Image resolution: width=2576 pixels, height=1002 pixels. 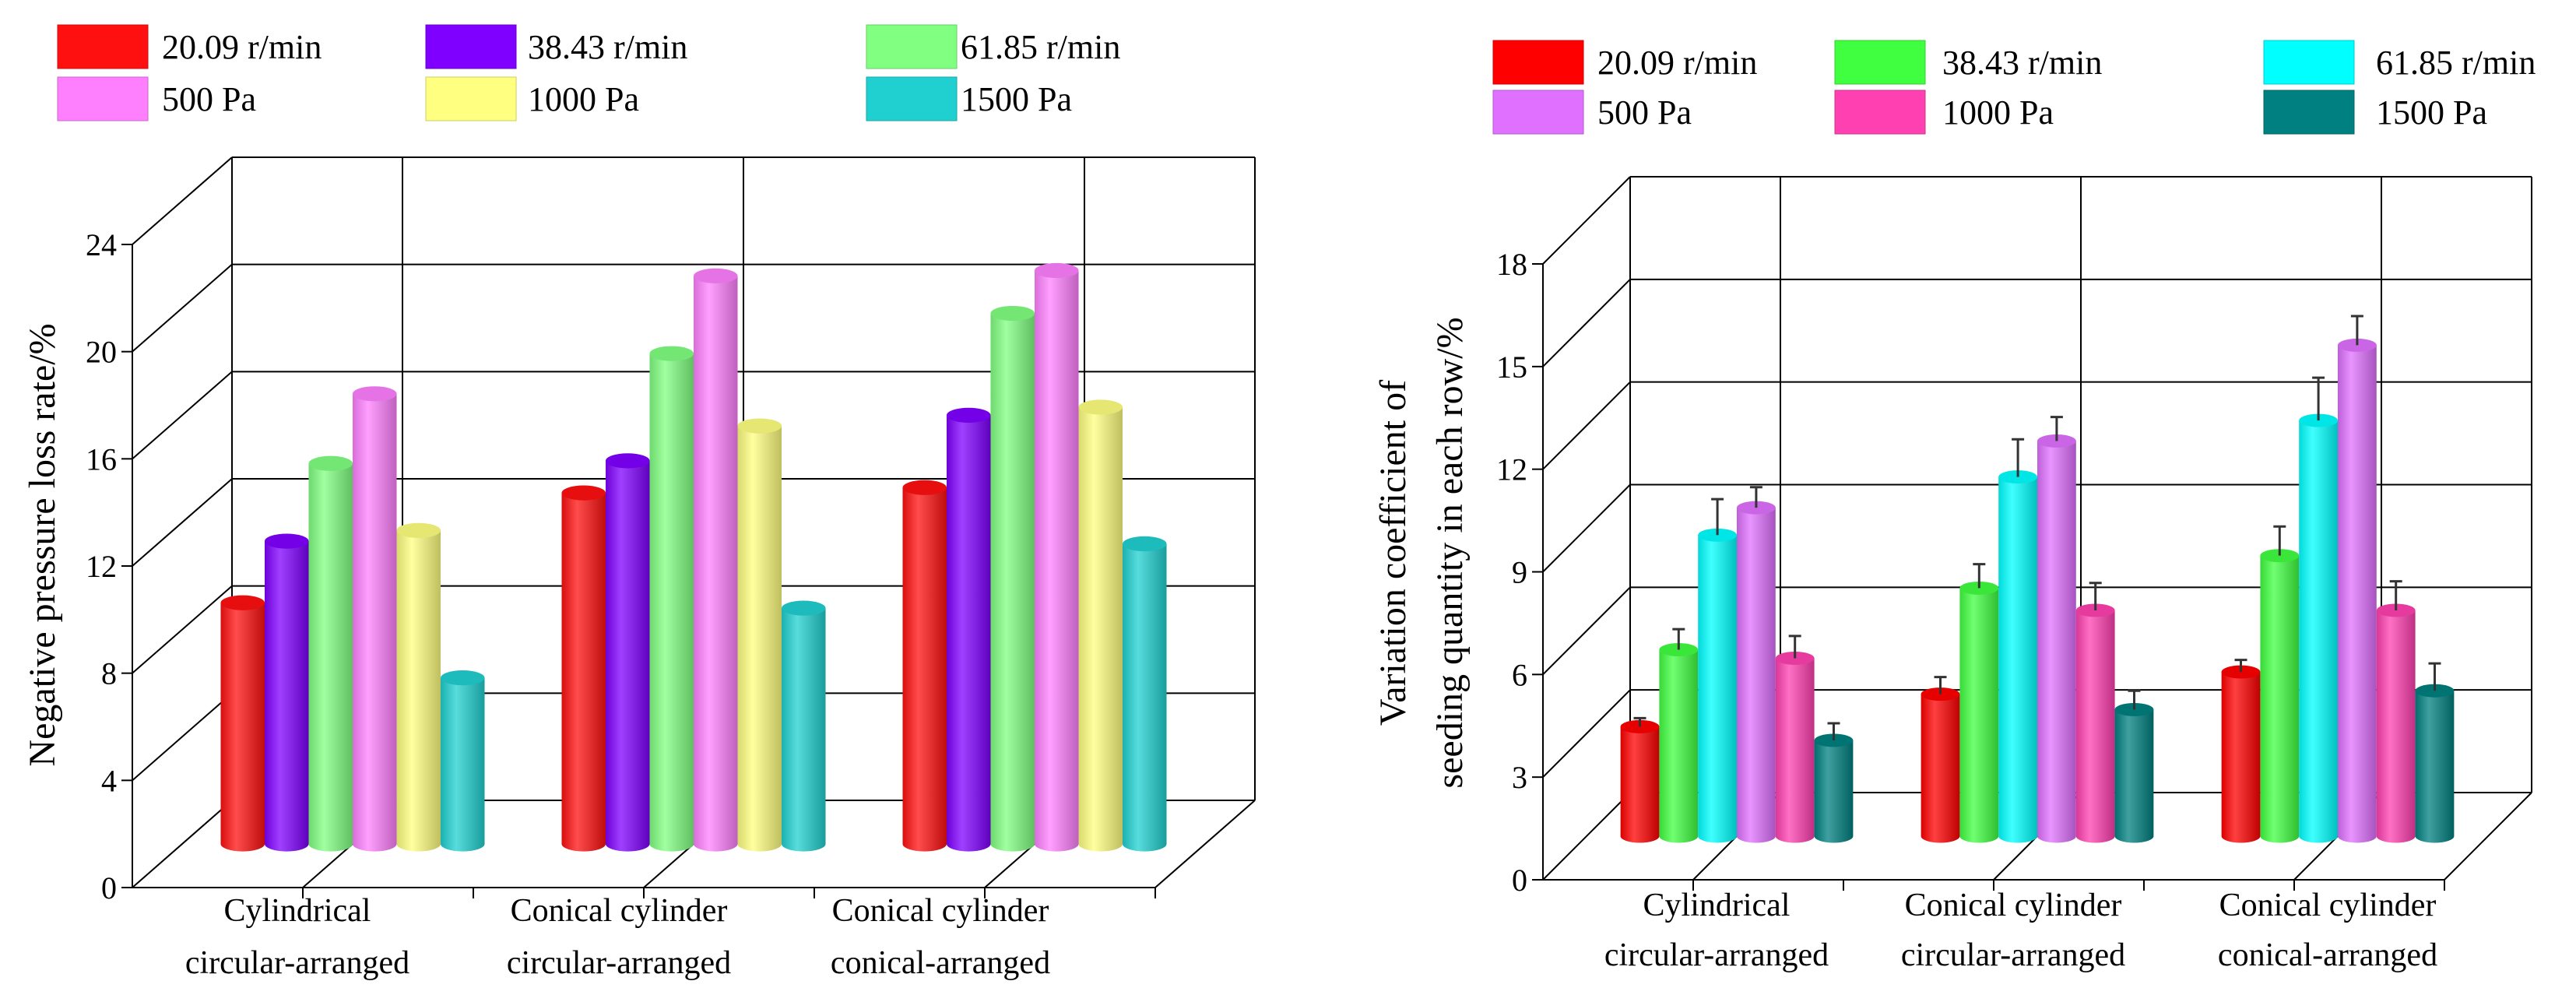 What do you see at coordinates (1998, 112) in the screenshot?
I see `legend-label: 1000 Pa` at bounding box center [1998, 112].